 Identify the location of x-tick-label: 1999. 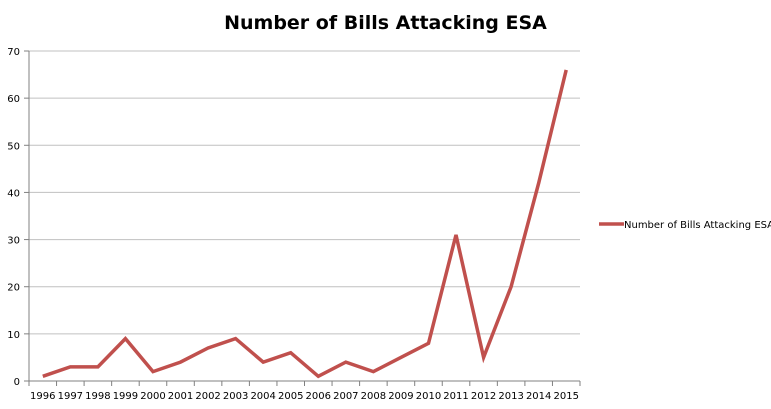
(125, 396).